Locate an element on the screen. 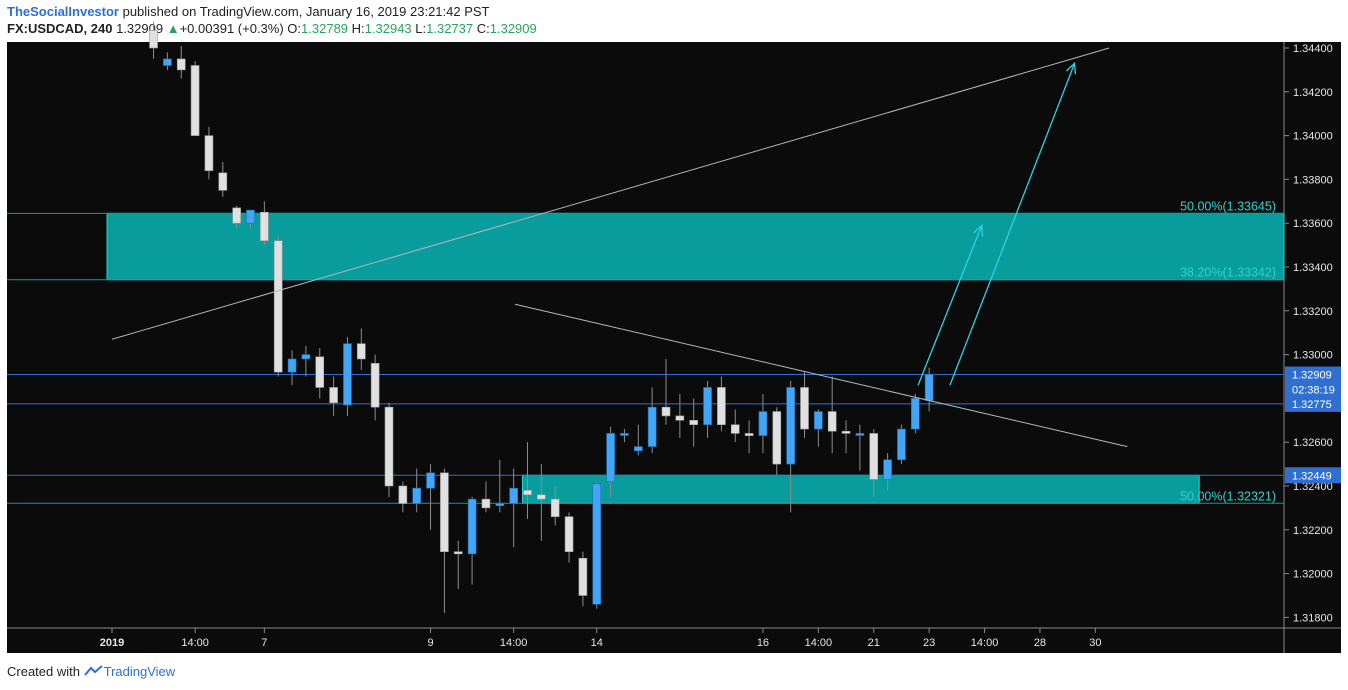  x-tick-label: 28 is located at coordinates (1040, 643).